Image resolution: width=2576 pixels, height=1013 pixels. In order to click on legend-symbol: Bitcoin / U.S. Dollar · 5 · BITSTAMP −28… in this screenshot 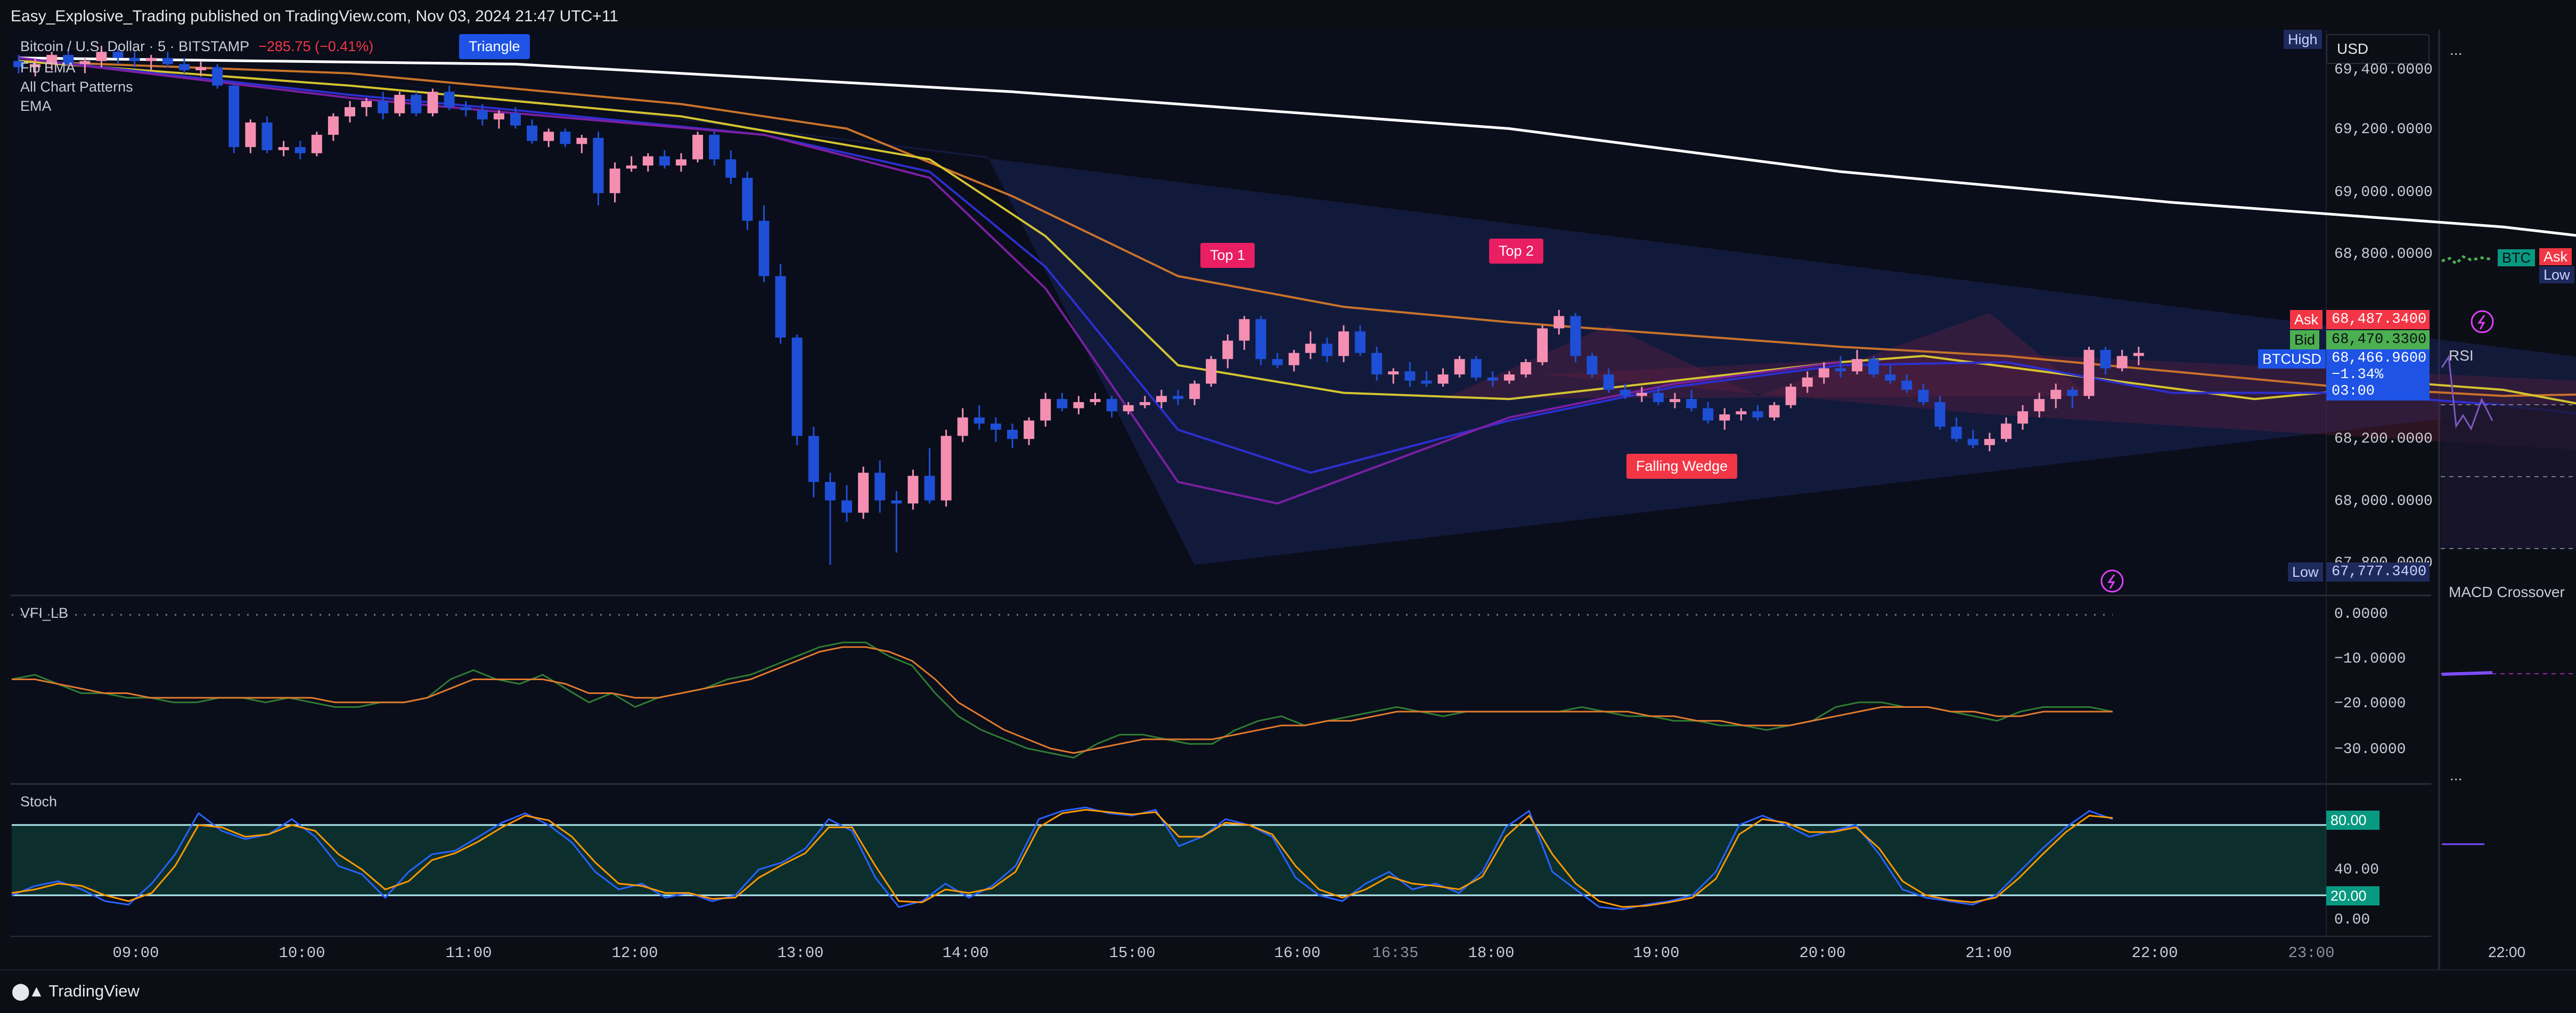, I will do `click(196, 47)`.